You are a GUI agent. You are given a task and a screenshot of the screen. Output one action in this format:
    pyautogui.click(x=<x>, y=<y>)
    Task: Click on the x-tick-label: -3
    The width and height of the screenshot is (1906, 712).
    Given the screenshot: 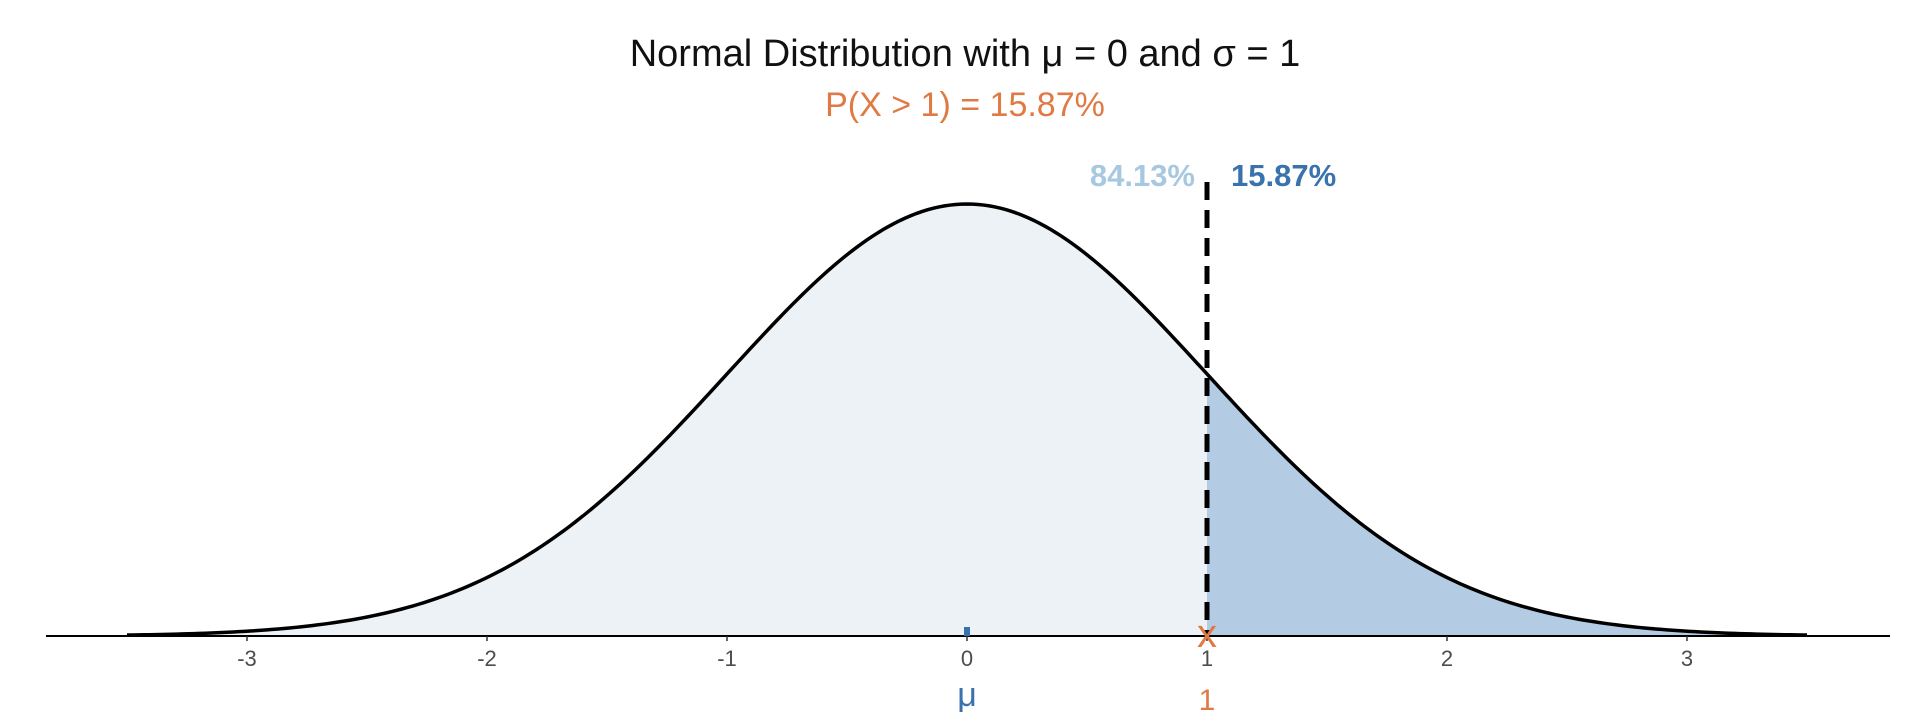 What is the action you would take?
    pyautogui.click(x=247, y=658)
    